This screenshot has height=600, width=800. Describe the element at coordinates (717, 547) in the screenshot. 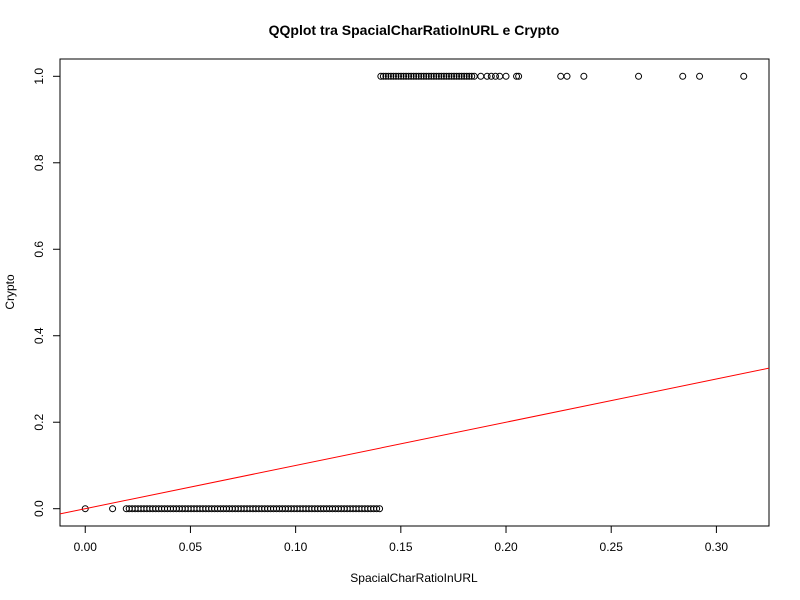

I see `x-tick-label: 0.30` at that location.